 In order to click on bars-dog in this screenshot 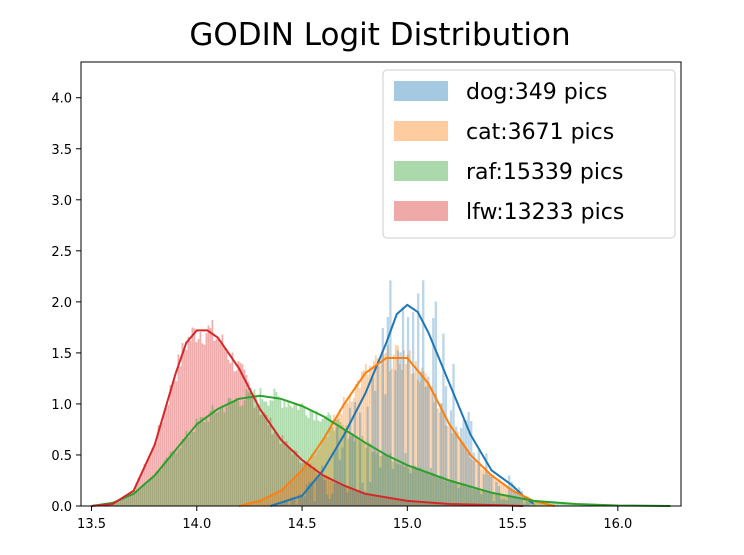, I will do `click(403, 393)`.